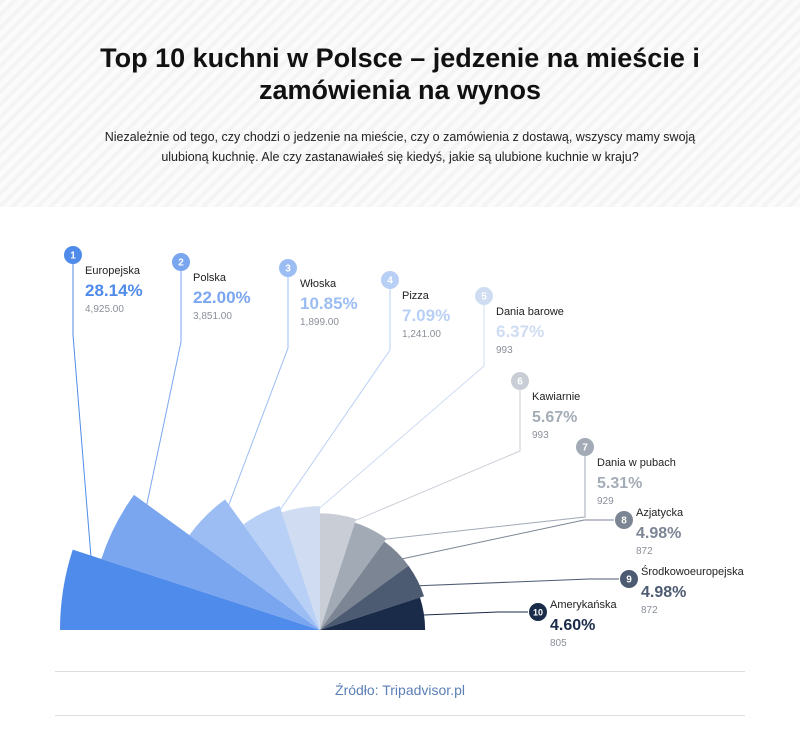 This screenshot has width=800, height=731. I want to click on source-note: Źródło: Tripadvisor.pl, so click(400, 690).